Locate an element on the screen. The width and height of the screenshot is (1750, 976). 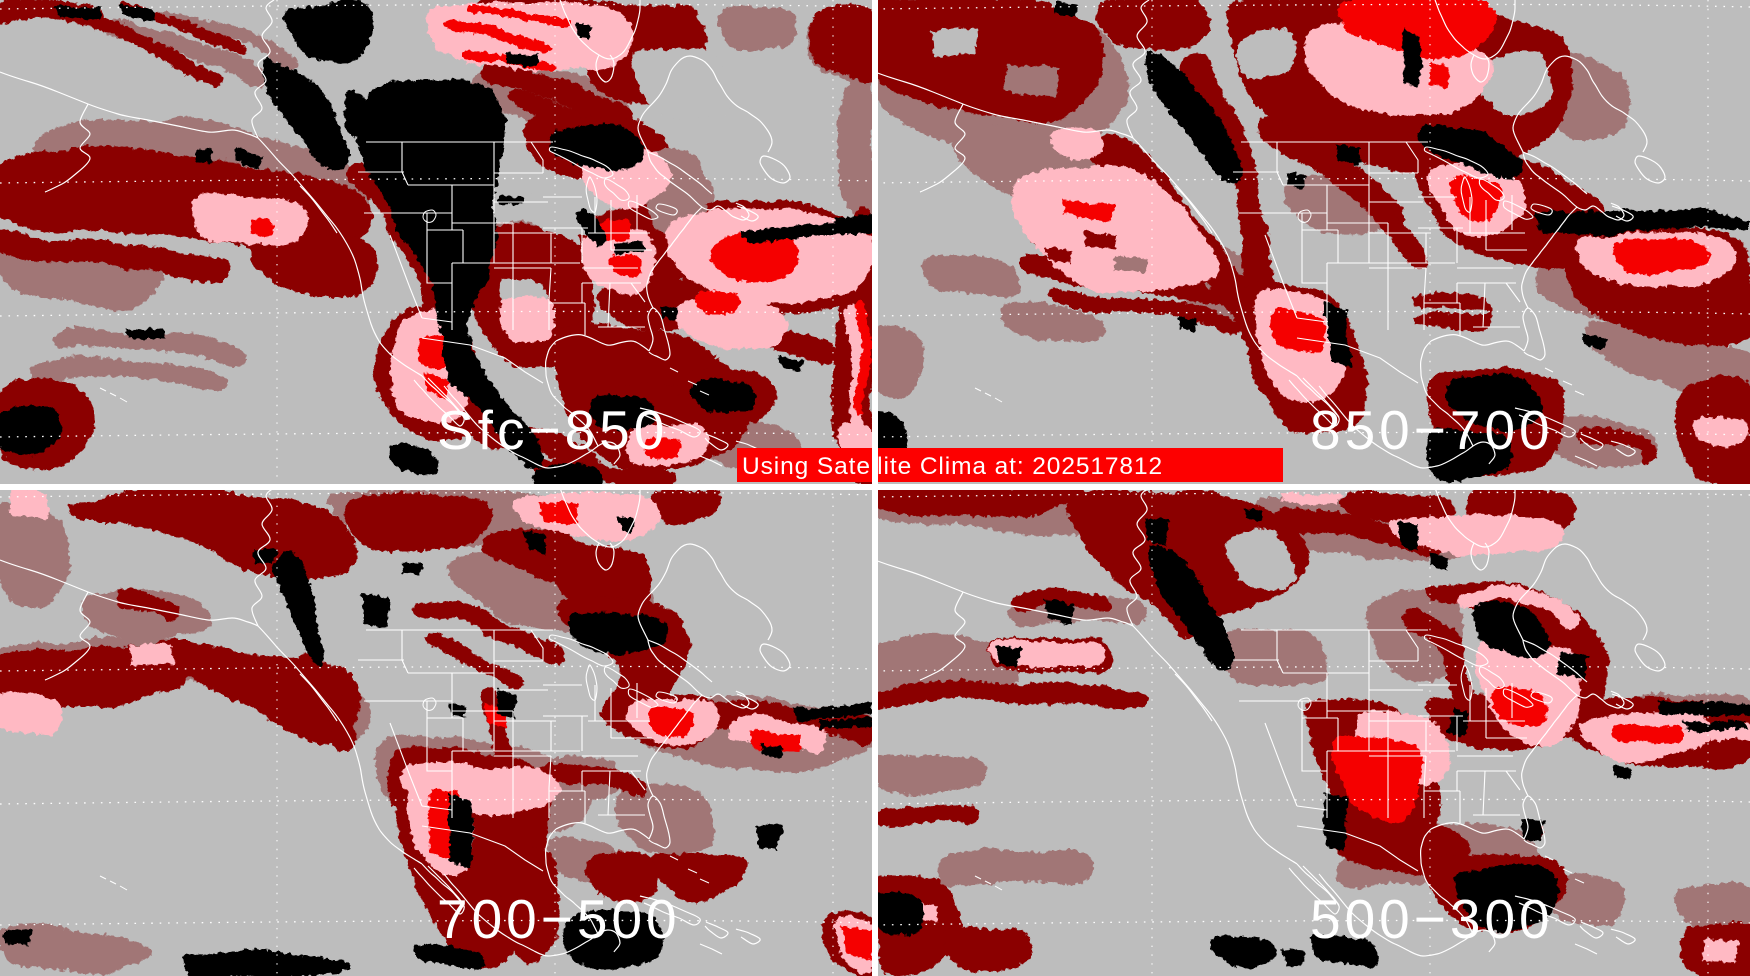
svg-text: 500−300 is located at coordinates (1432, 919).